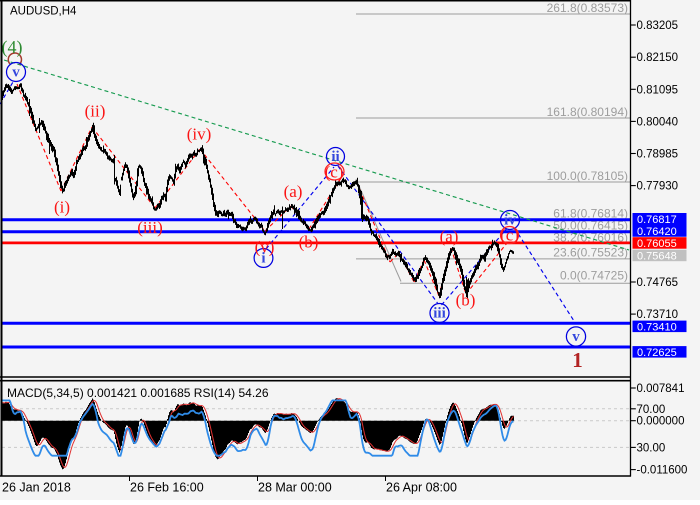 Image resolution: width=700 pixels, height=505 pixels. What do you see at coordinates (658, 26) in the screenshot?
I see `svg-text: 0.83205` at bounding box center [658, 26].